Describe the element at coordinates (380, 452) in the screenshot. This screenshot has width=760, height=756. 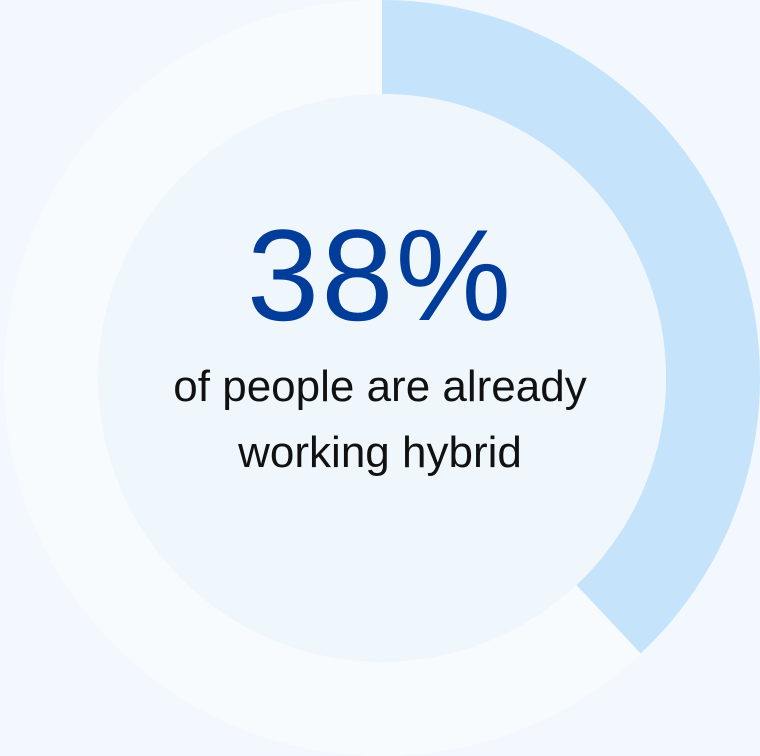
I see `caption-line-2: working hybrid` at that location.